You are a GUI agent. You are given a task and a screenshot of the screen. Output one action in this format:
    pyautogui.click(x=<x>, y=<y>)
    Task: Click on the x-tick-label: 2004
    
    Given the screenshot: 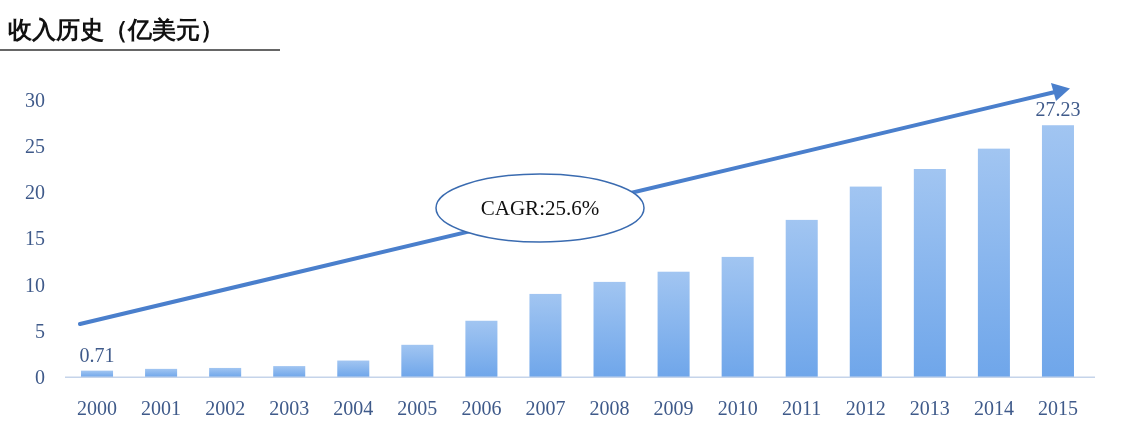 What is the action you would take?
    pyautogui.click(x=353, y=408)
    